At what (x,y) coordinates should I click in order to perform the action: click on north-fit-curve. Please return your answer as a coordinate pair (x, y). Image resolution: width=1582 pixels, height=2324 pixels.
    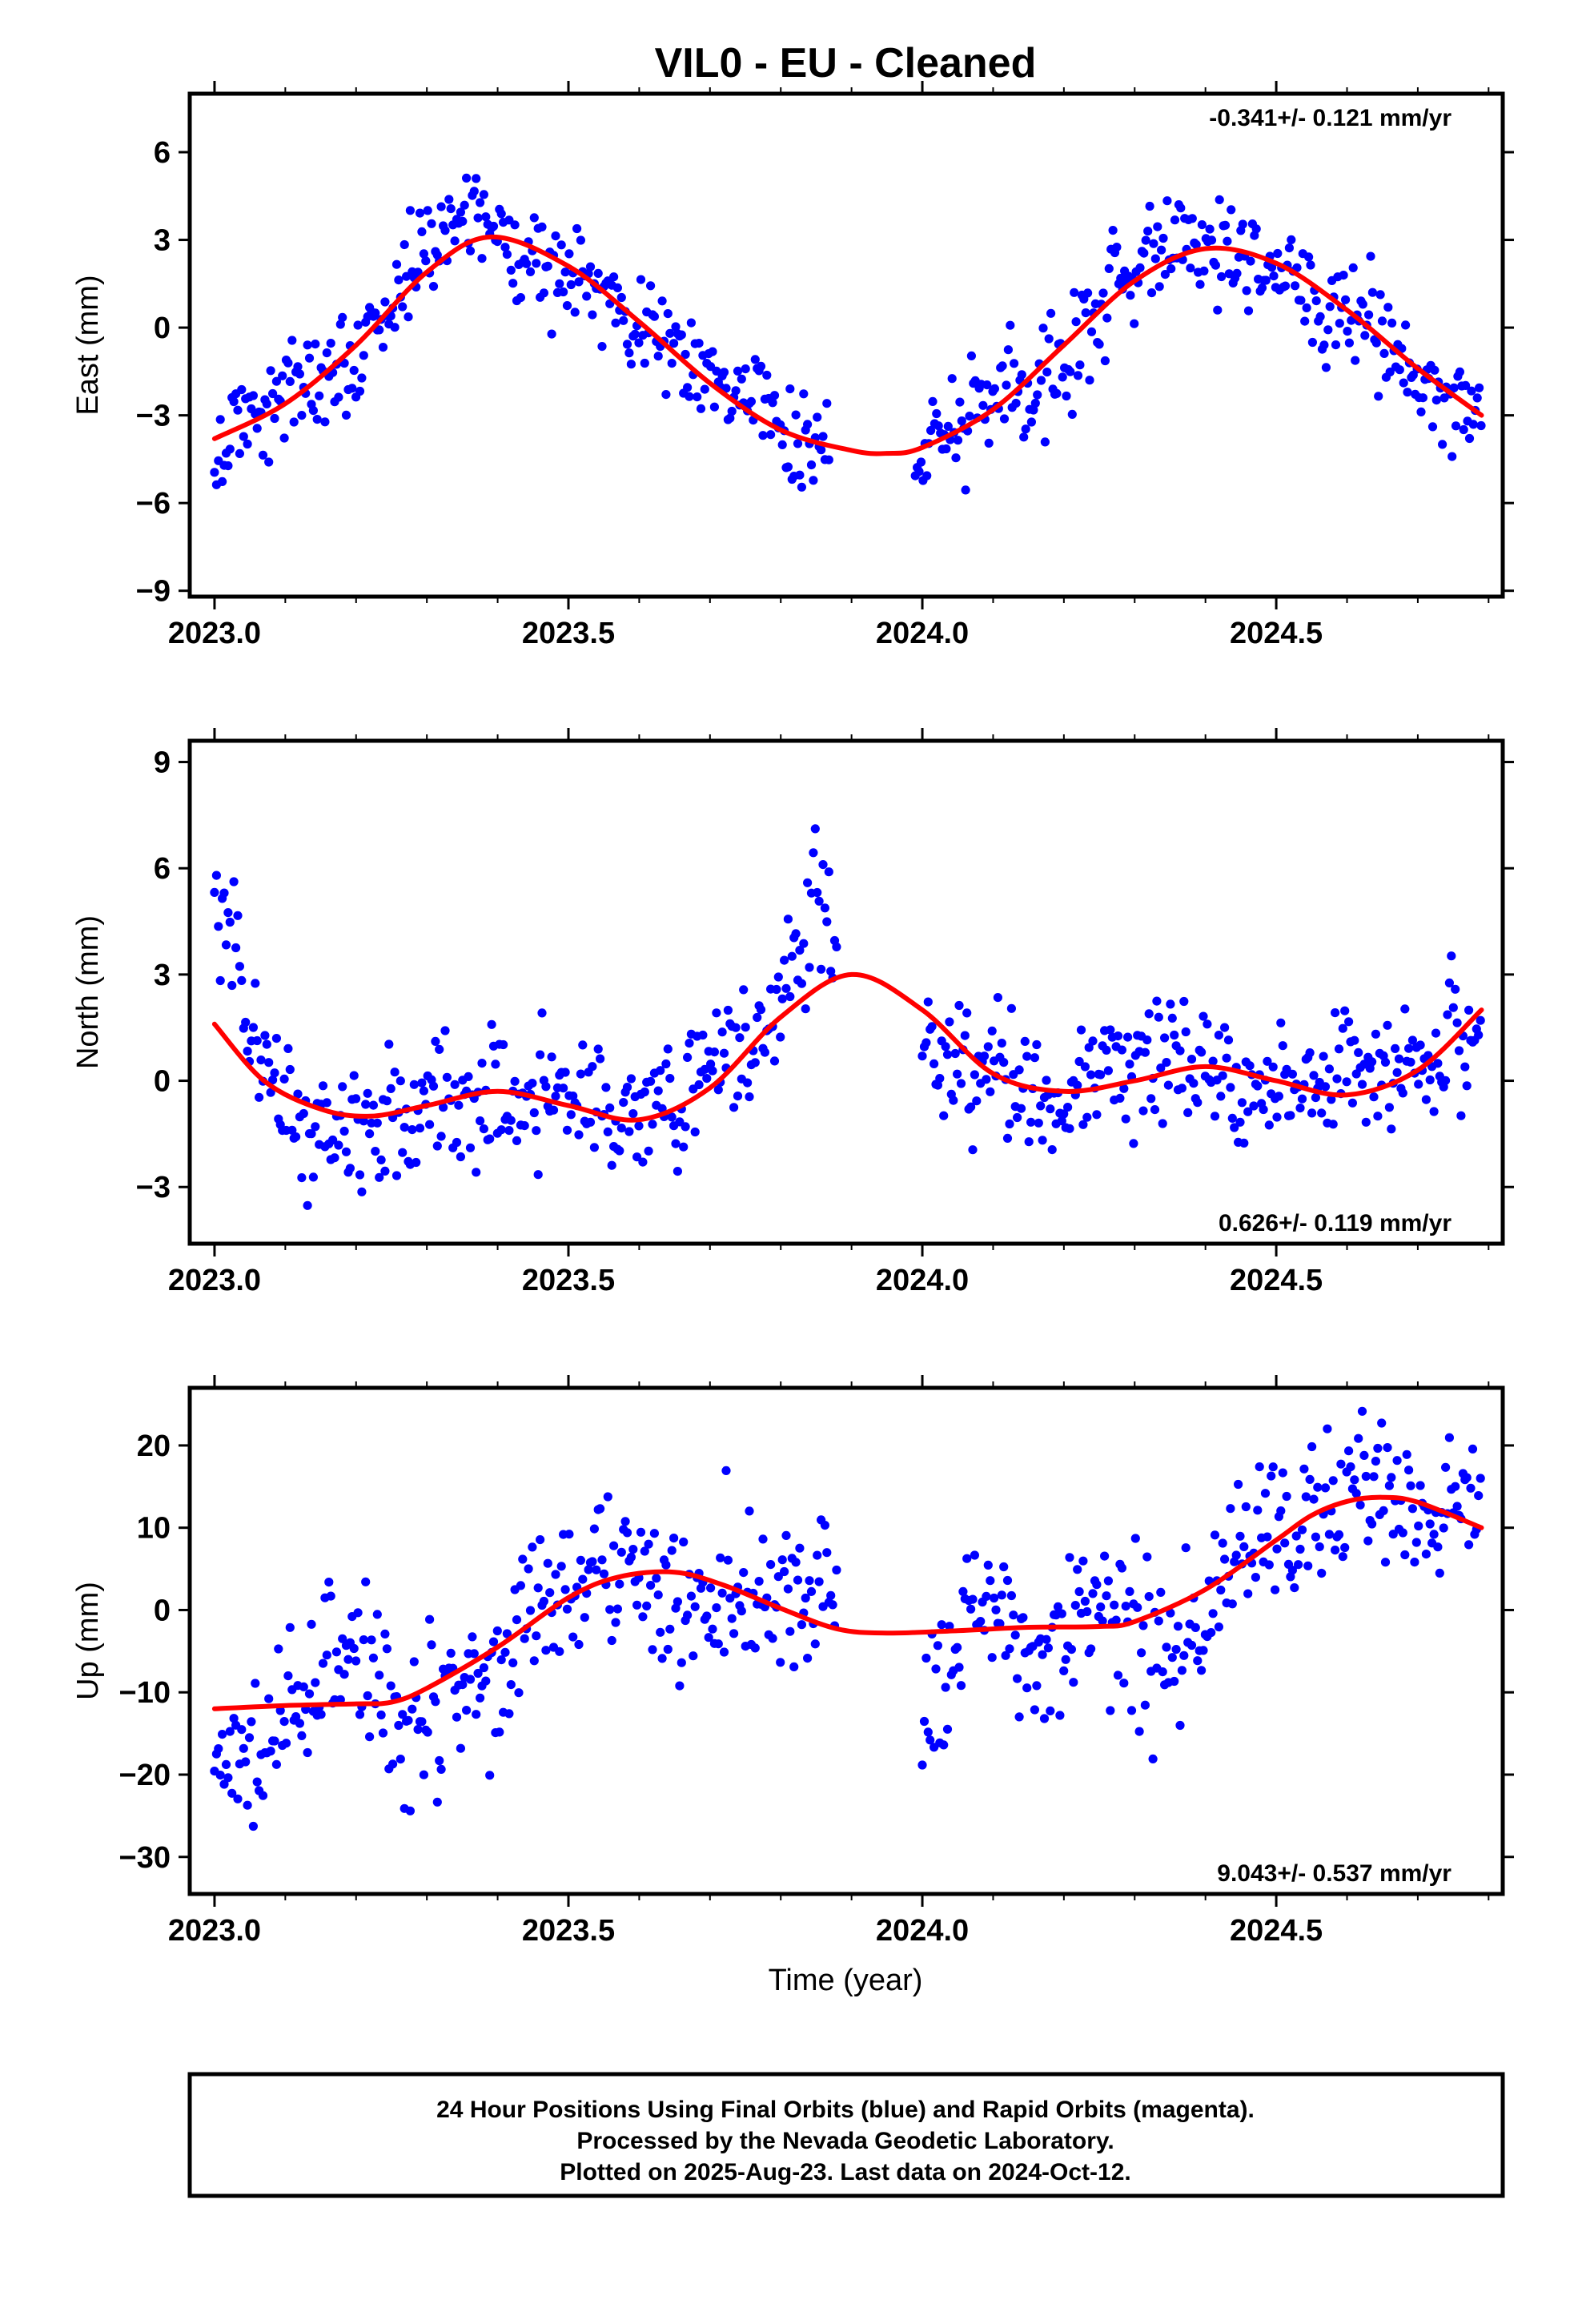
    Looking at the image, I should click on (847, 1047).